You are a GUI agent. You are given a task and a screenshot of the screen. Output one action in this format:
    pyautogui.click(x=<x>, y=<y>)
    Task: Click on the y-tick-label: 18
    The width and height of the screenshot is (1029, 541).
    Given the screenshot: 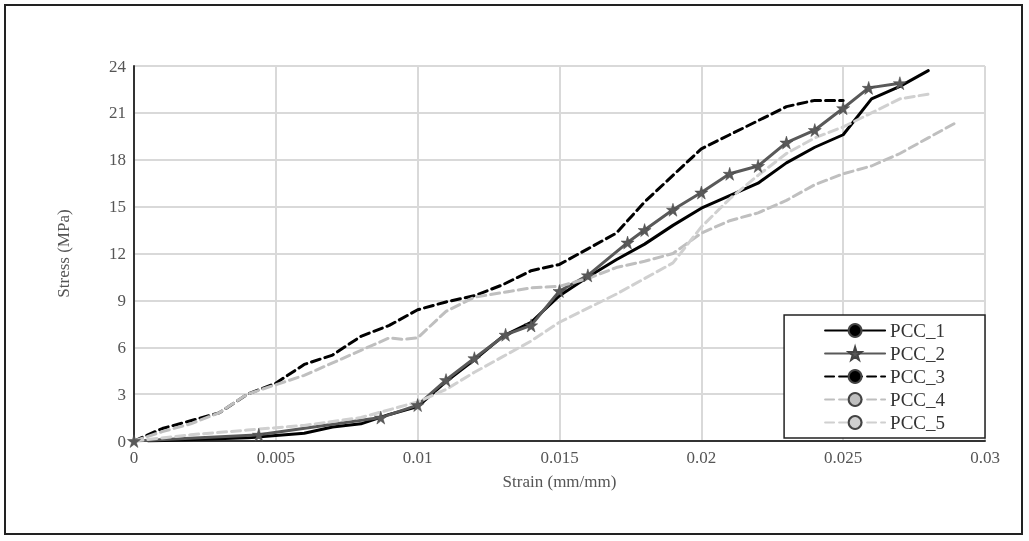 What is the action you would take?
    pyautogui.click(x=117, y=160)
    